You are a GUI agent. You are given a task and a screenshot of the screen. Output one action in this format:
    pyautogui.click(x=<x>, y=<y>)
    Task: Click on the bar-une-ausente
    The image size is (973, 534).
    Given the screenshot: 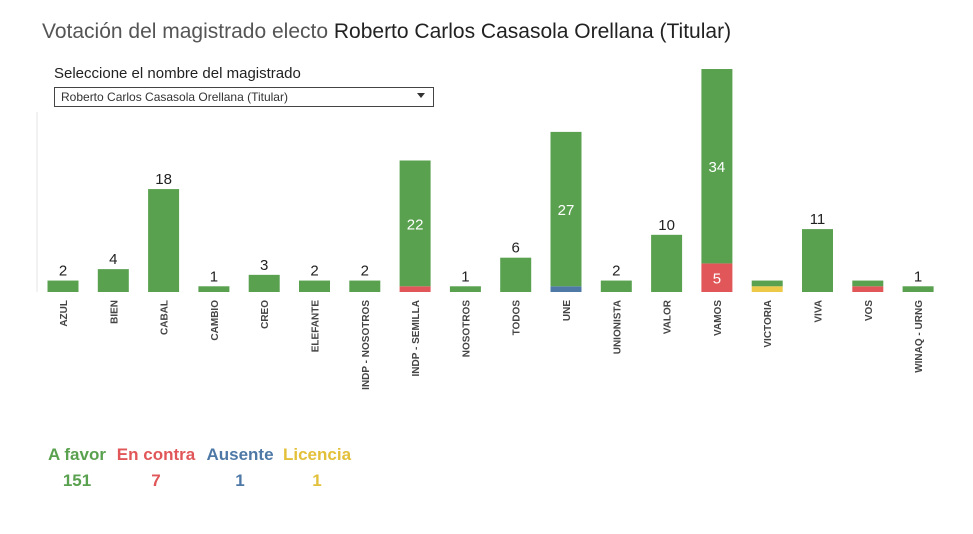 What is the action you would take?
    pyautogui.click(x=566, y=289)
    